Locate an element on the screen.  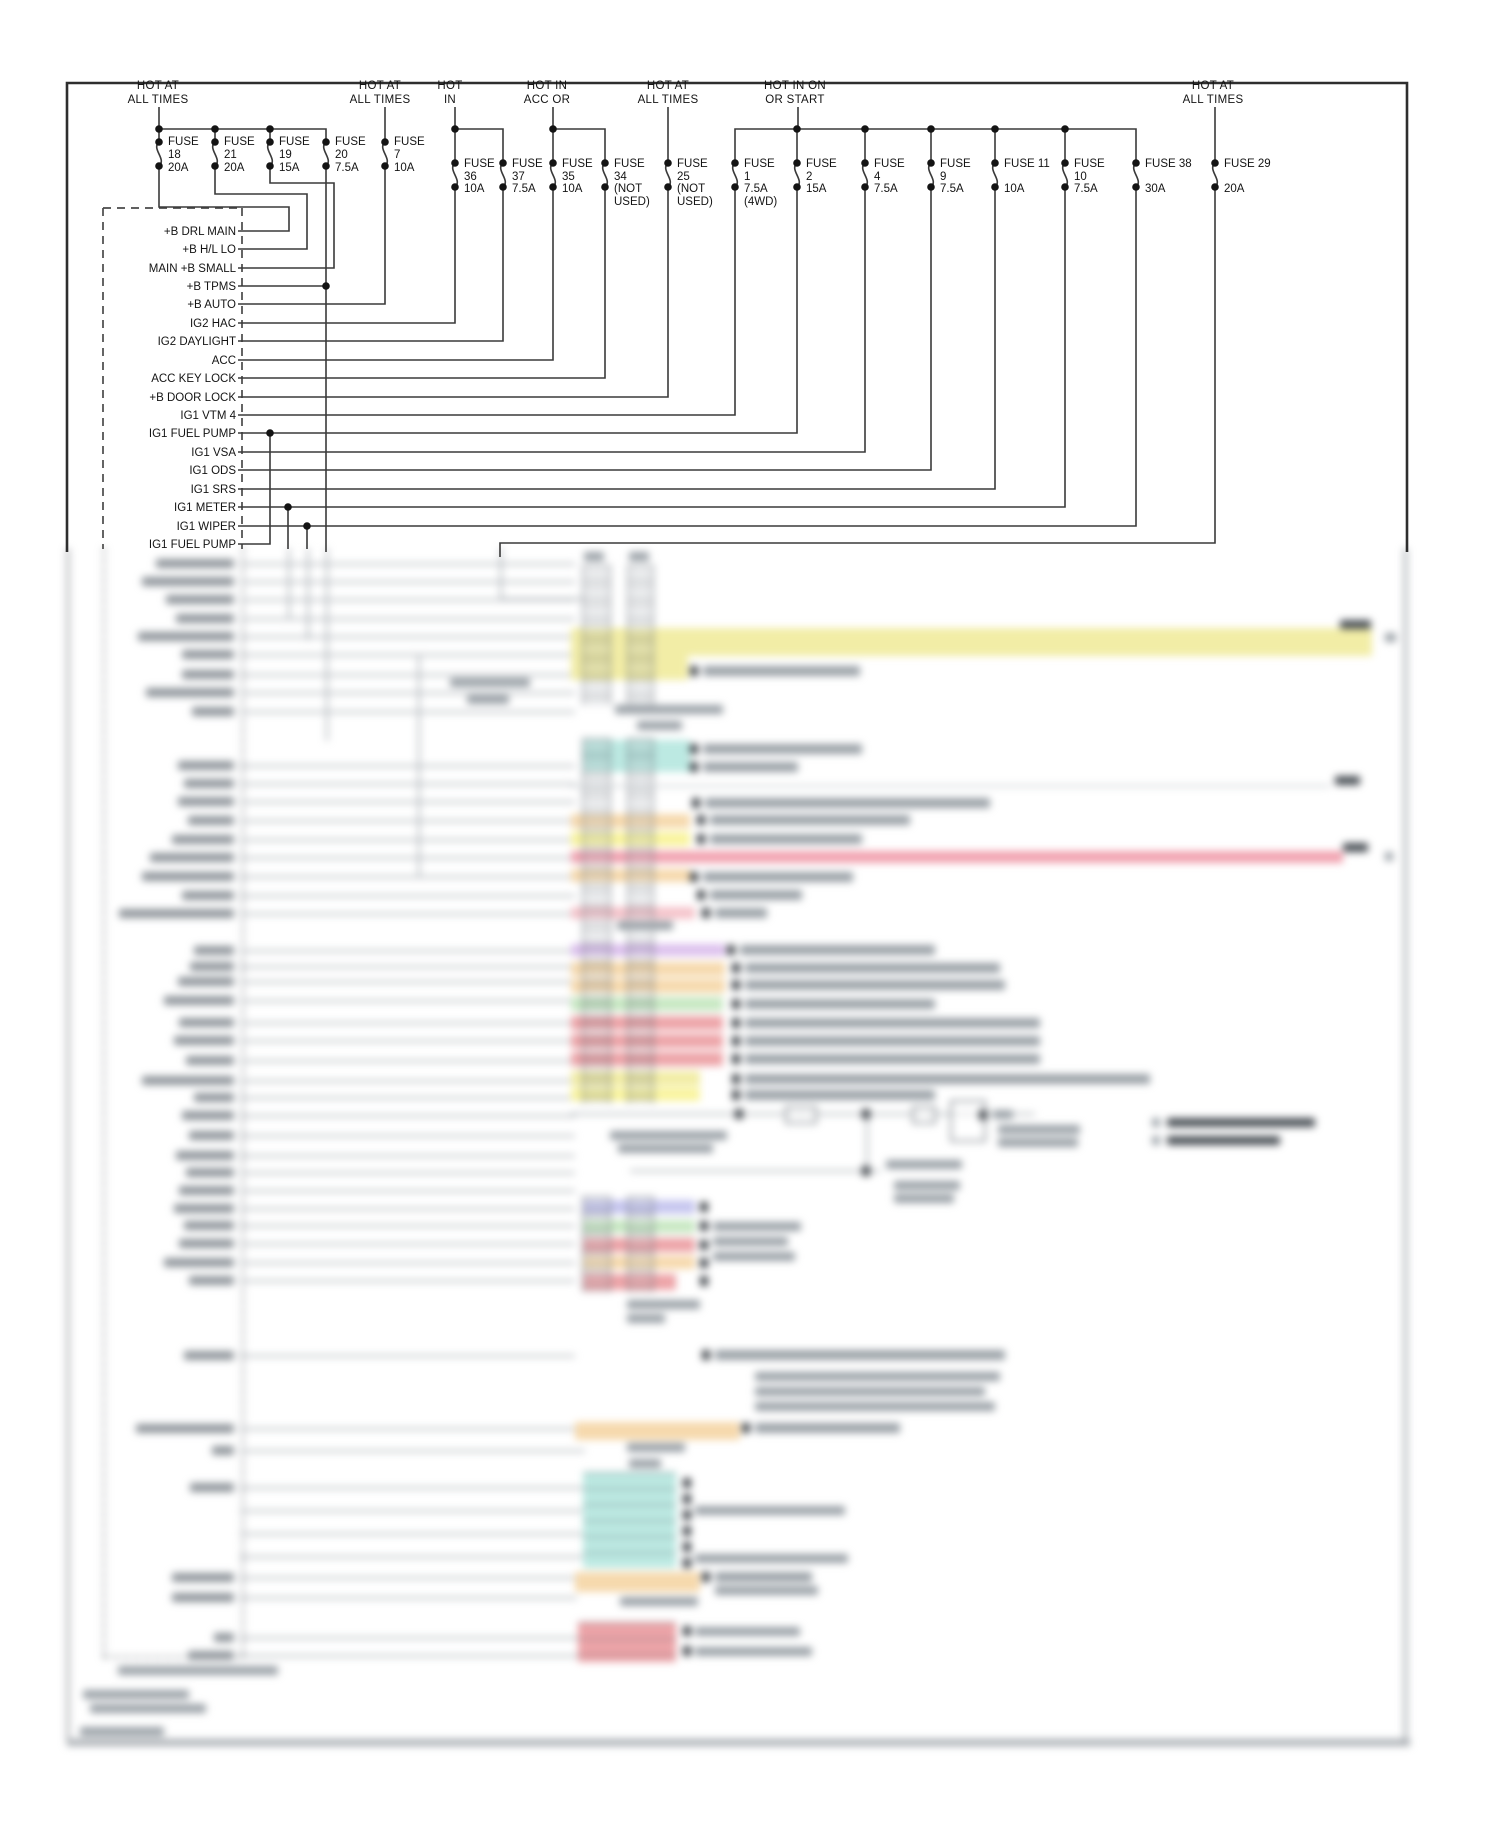
fuse-rating: 20A is located at coordinates (234, 168).